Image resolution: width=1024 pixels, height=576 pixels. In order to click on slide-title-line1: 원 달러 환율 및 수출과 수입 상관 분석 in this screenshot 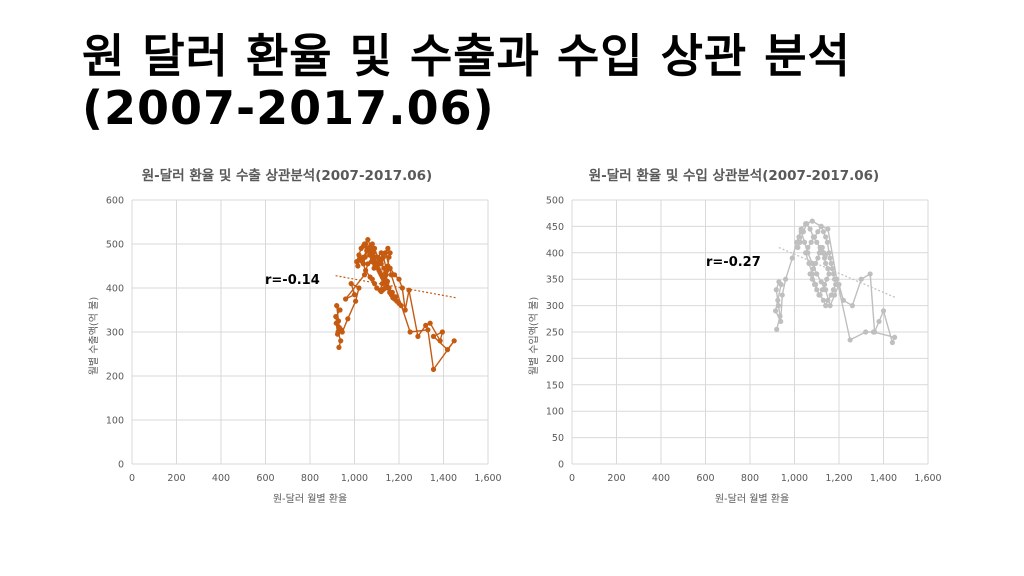, I will do `click(466, 56)`.